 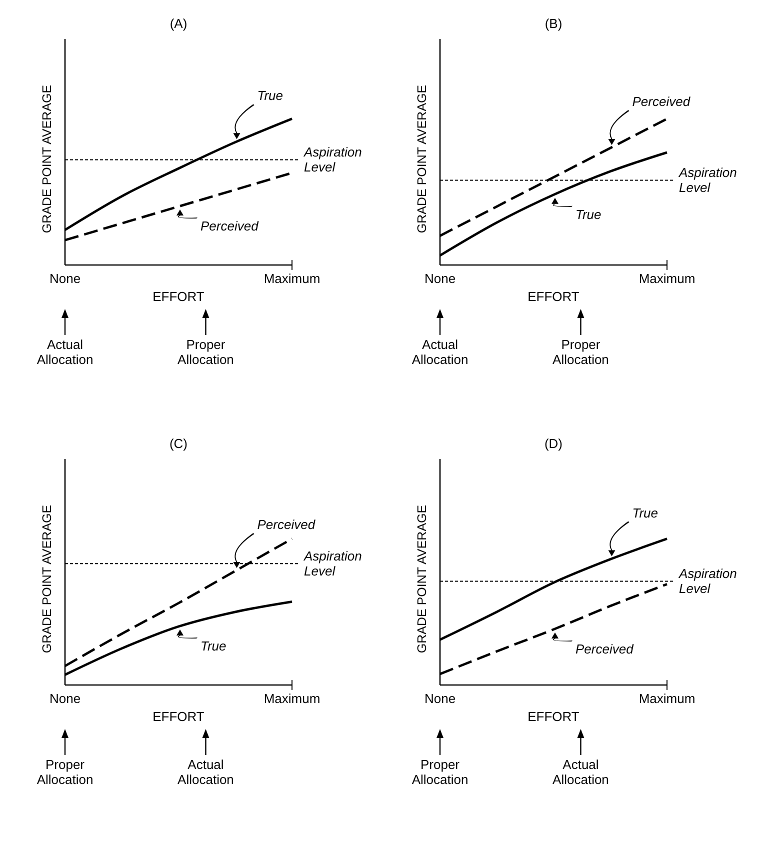 What do you see at coordinates (553, 443) in the screenshot?
I see `chart-title: (D)` at bounding box center [553, 443].